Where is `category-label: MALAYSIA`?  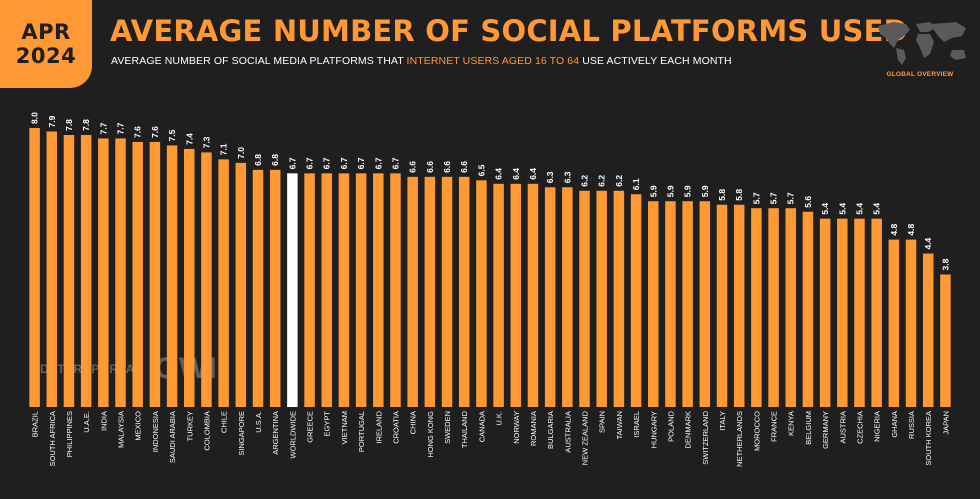 category-label: MALAYSIA is located at coordinates (121, 429).